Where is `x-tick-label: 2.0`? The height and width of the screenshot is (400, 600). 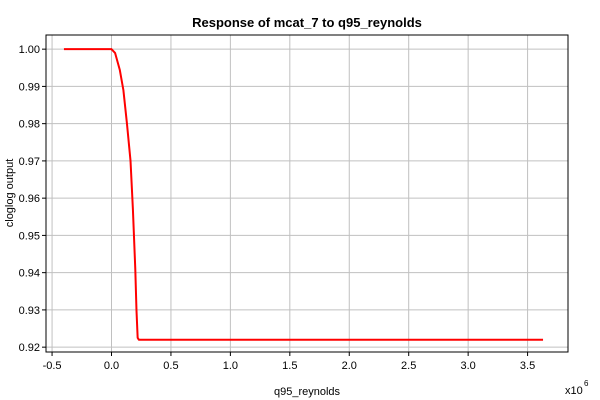 x-tick-label: 2.0 is located at coordinates (349, 366).